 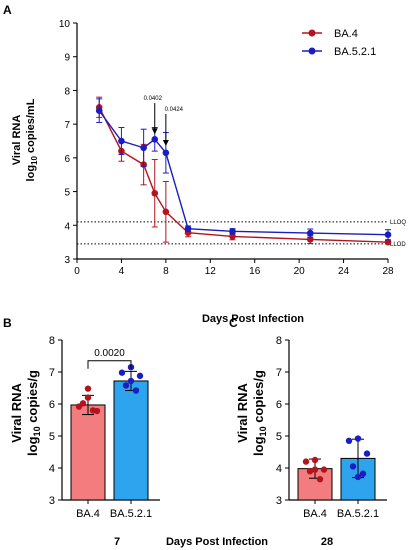 I want to click on panel-a-ytick-label: 9, so click(x=67, y=58).